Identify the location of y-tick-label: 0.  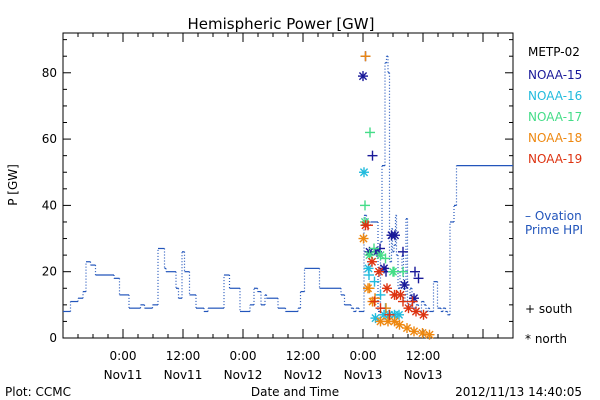
(53, 338).